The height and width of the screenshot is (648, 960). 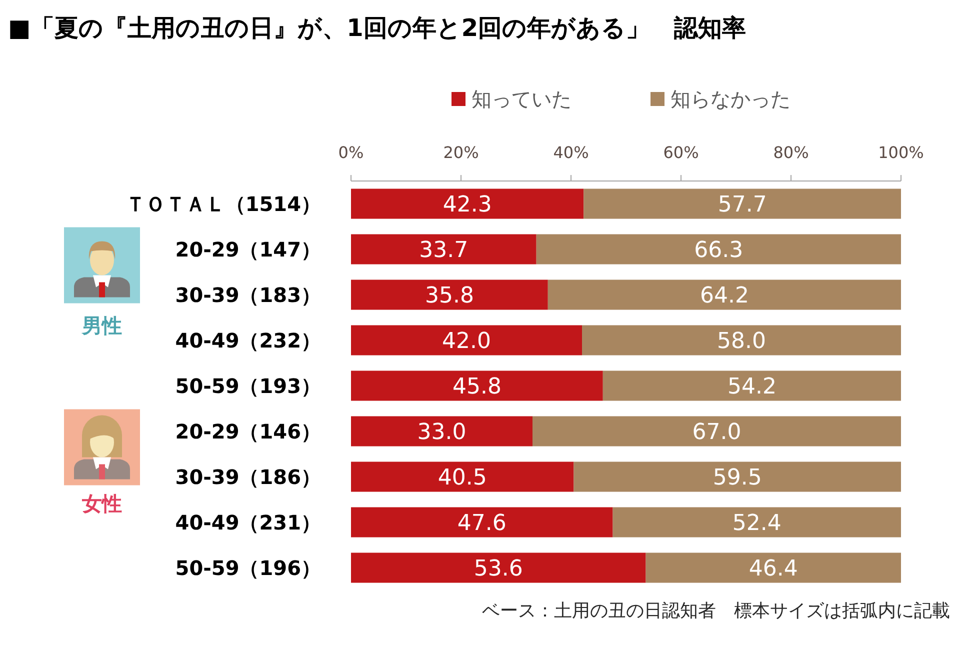 What do you see at coordinates (223, 204) in the screenshot?
I see `y-tick-label: ＴＯＴＡＬ（1514）` at bounding box center [223, 204].